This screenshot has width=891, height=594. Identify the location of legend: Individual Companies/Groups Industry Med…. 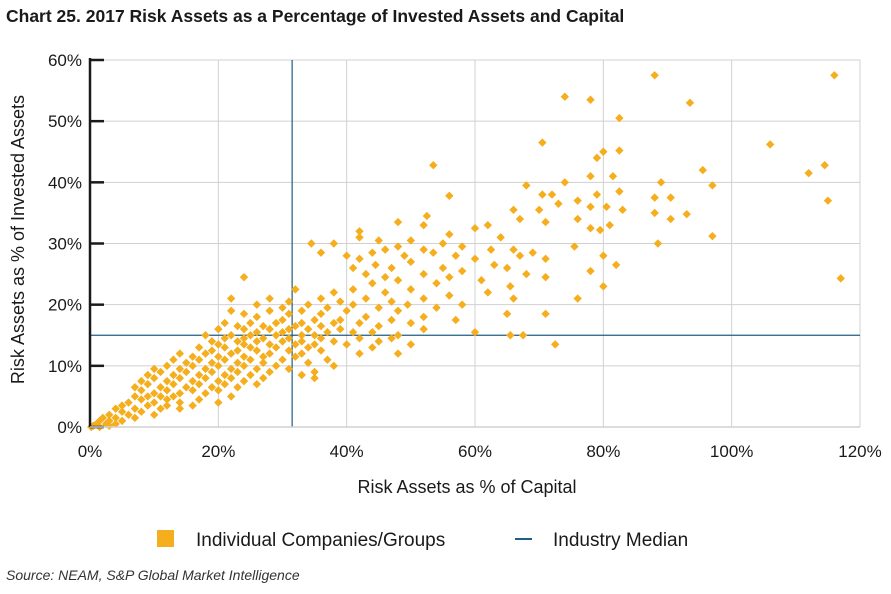
(422, 540).